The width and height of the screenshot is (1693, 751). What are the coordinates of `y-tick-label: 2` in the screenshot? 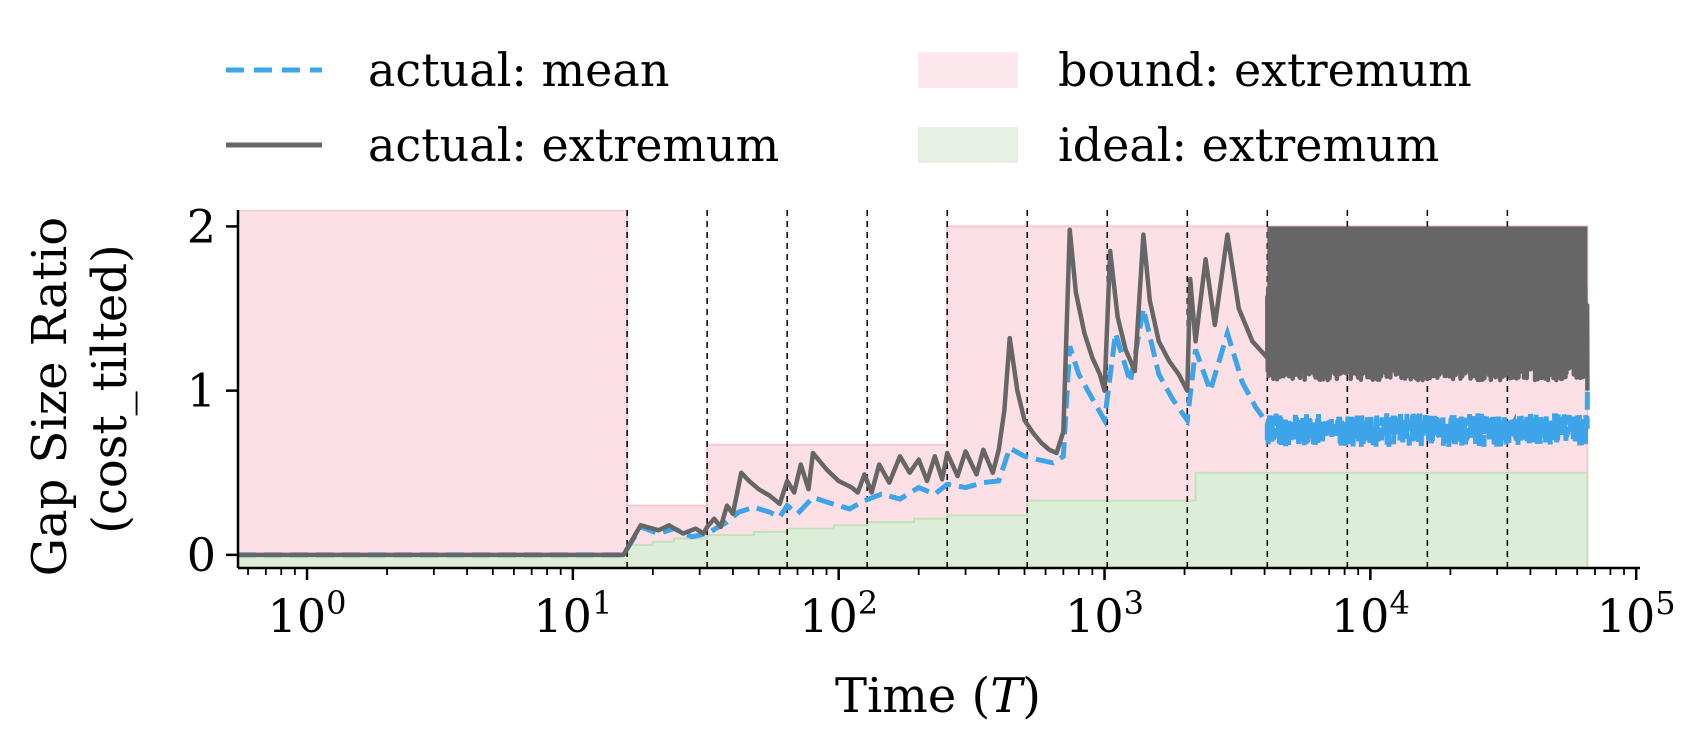 It's located at (201, 226).